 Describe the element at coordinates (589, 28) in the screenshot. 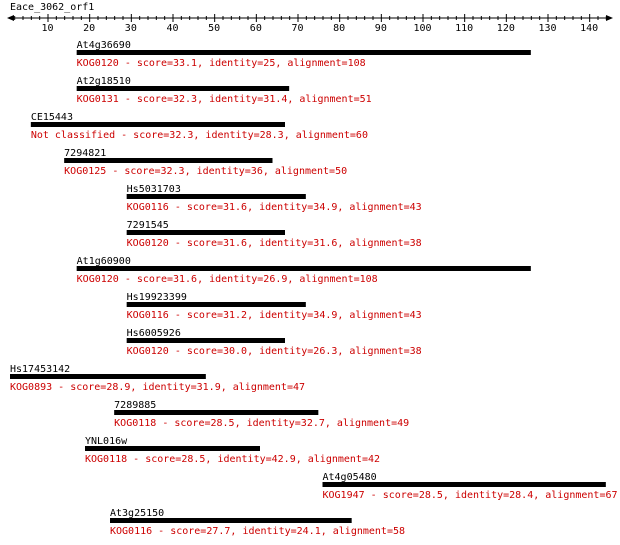

I see `axis-tick-label: 140` at that location.